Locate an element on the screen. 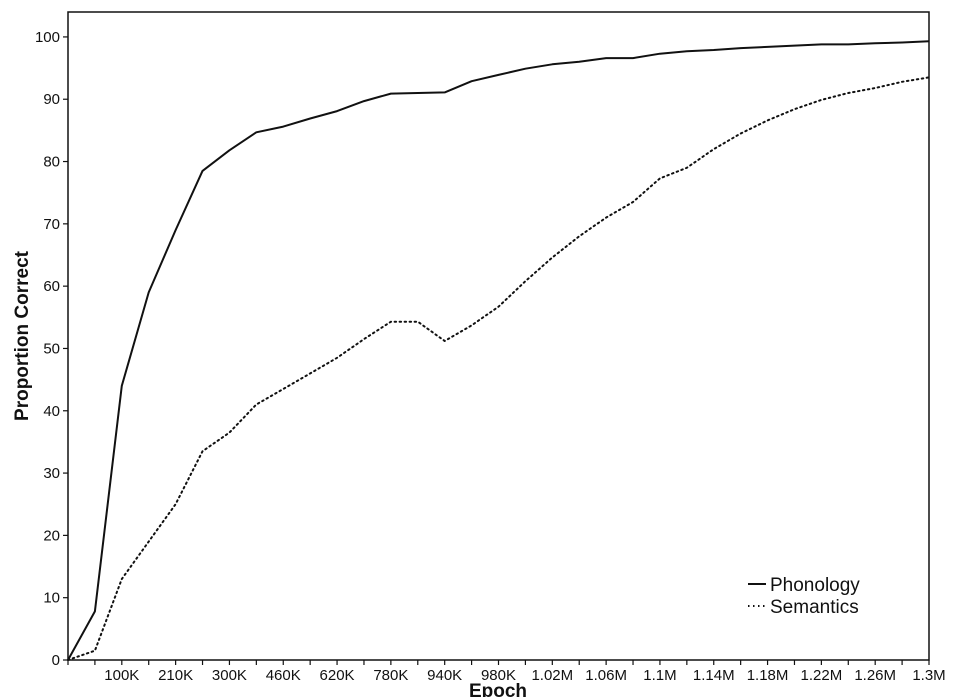  y-tick-label: 100 is located at coordinates (47, 37).